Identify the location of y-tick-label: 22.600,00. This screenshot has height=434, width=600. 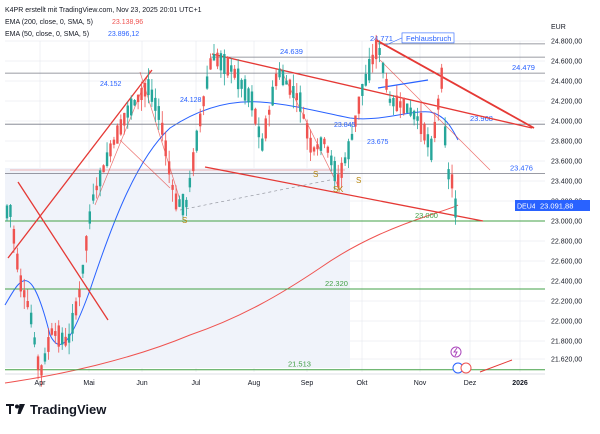
(566, 262).